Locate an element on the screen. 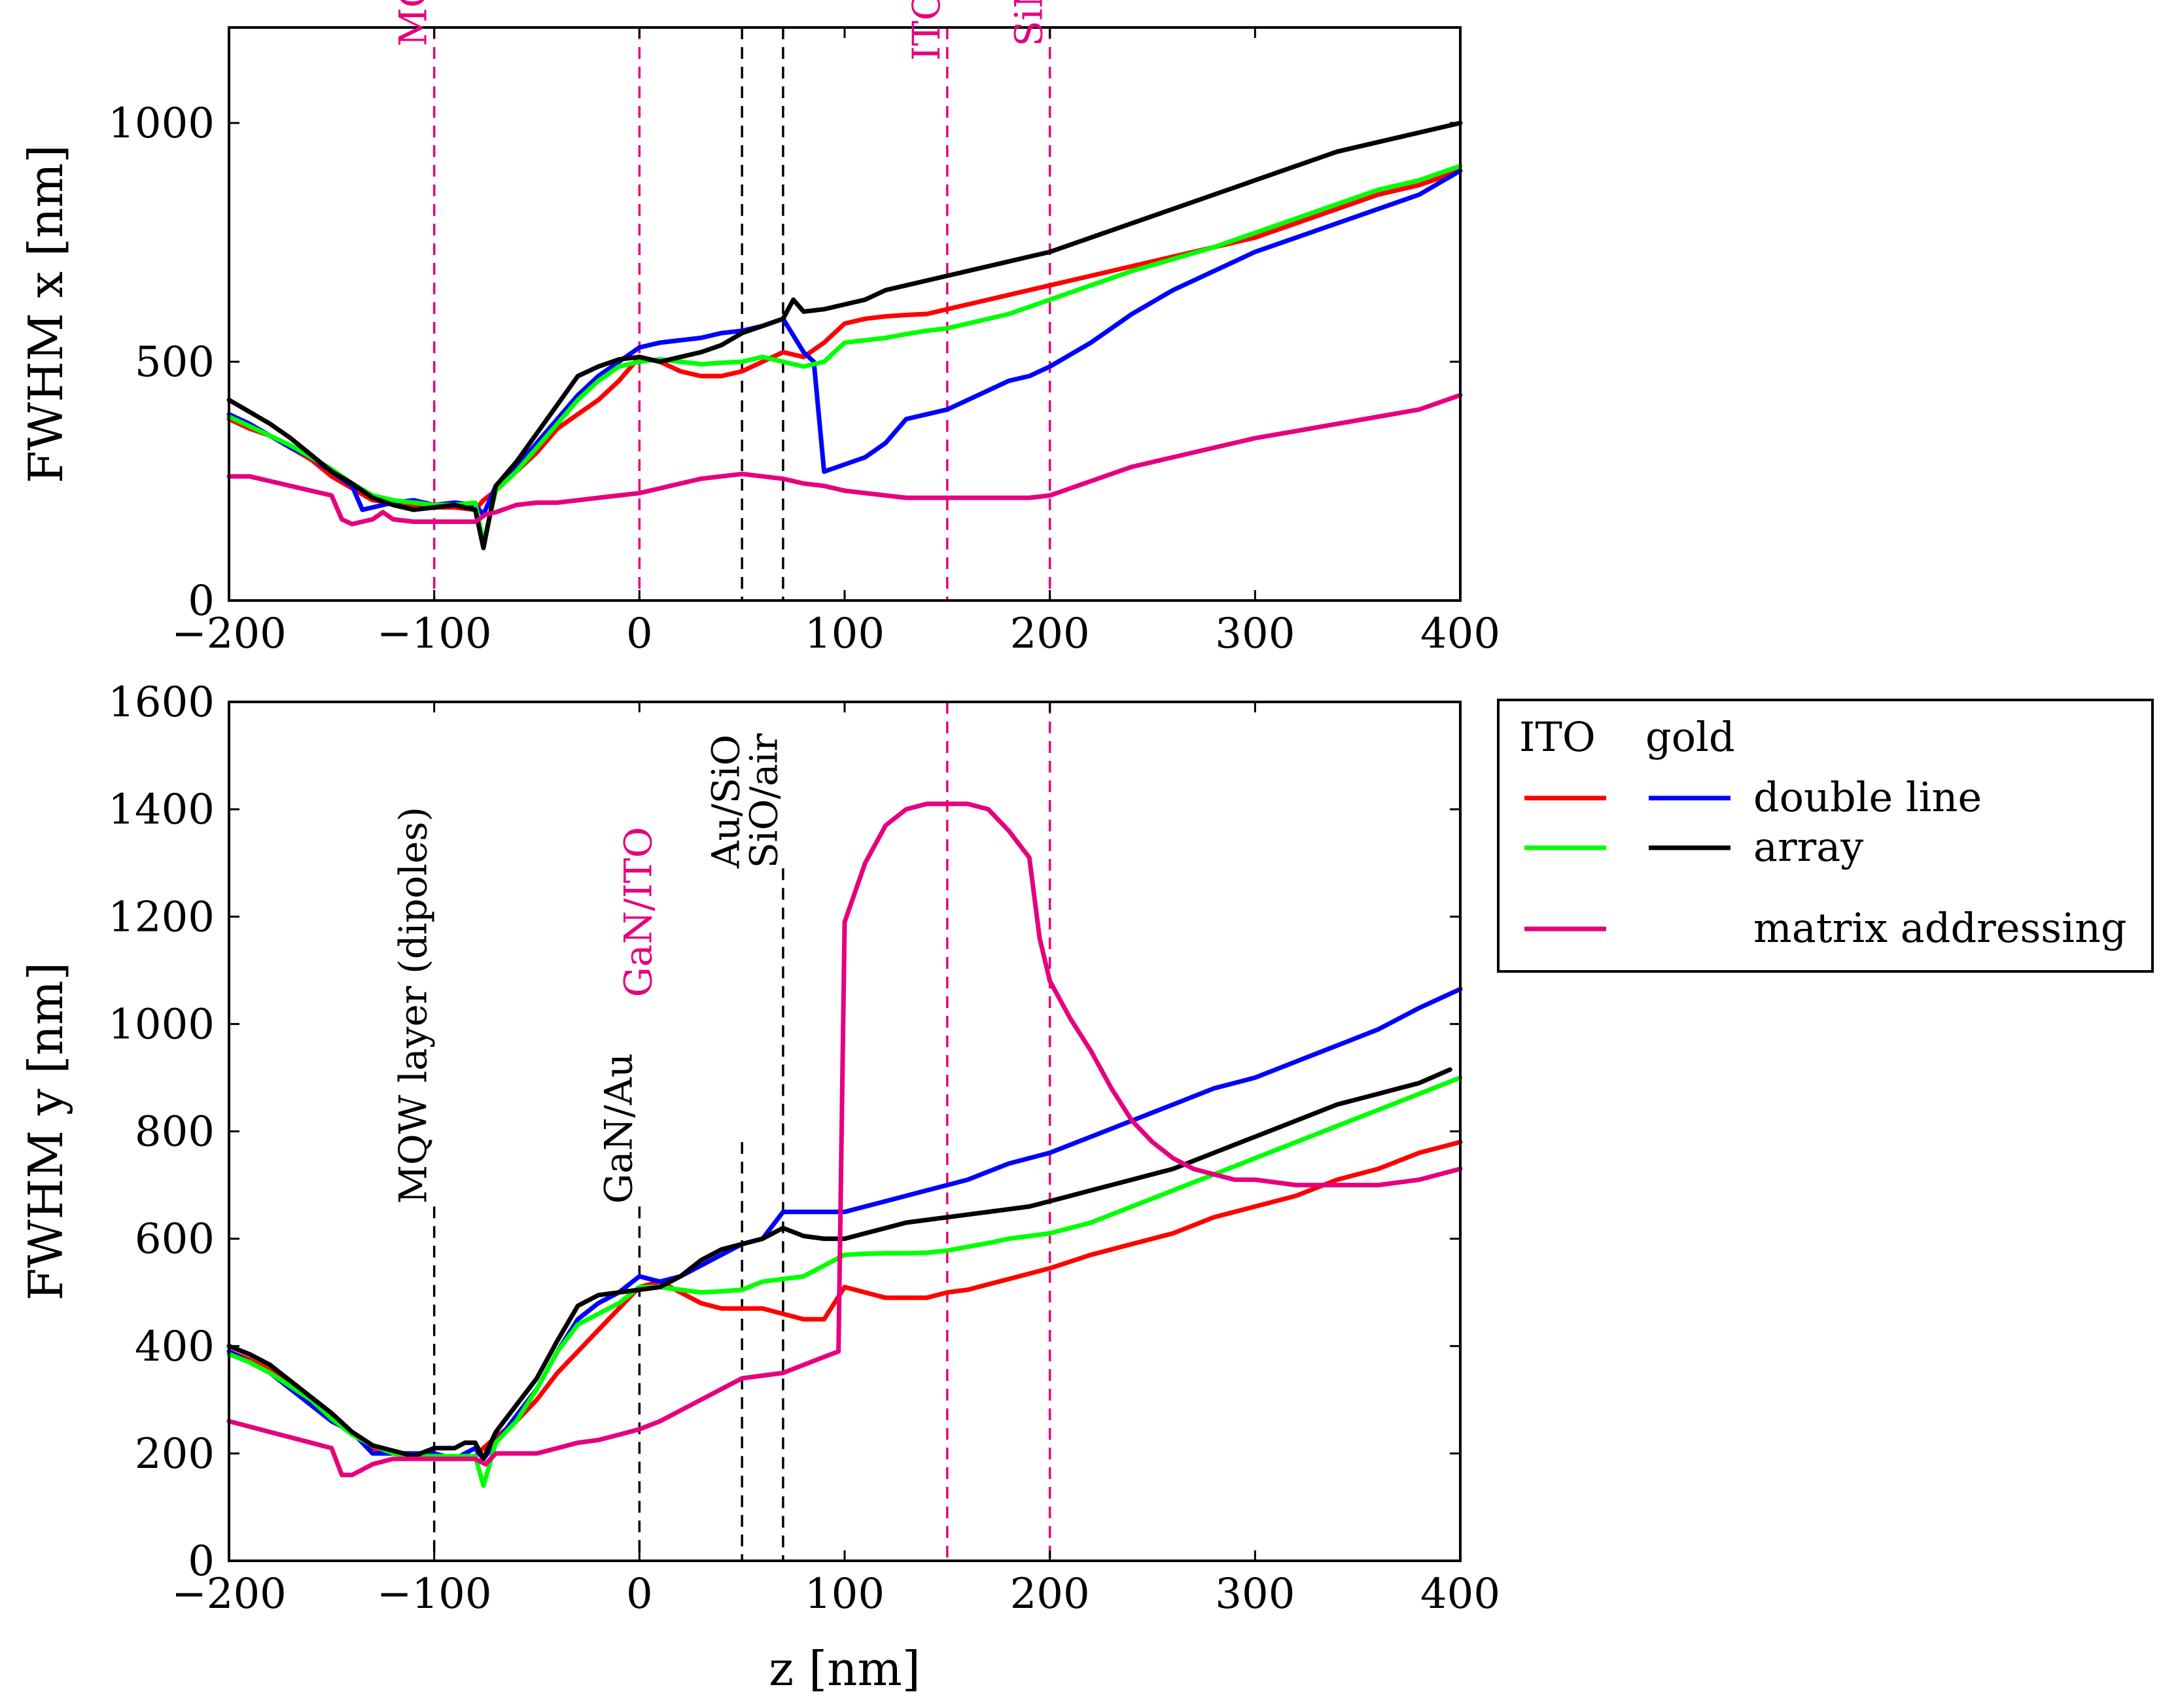 The image size is (2178, 1708). top-x-tick-label: −100 is located at coordinates (435, 634).